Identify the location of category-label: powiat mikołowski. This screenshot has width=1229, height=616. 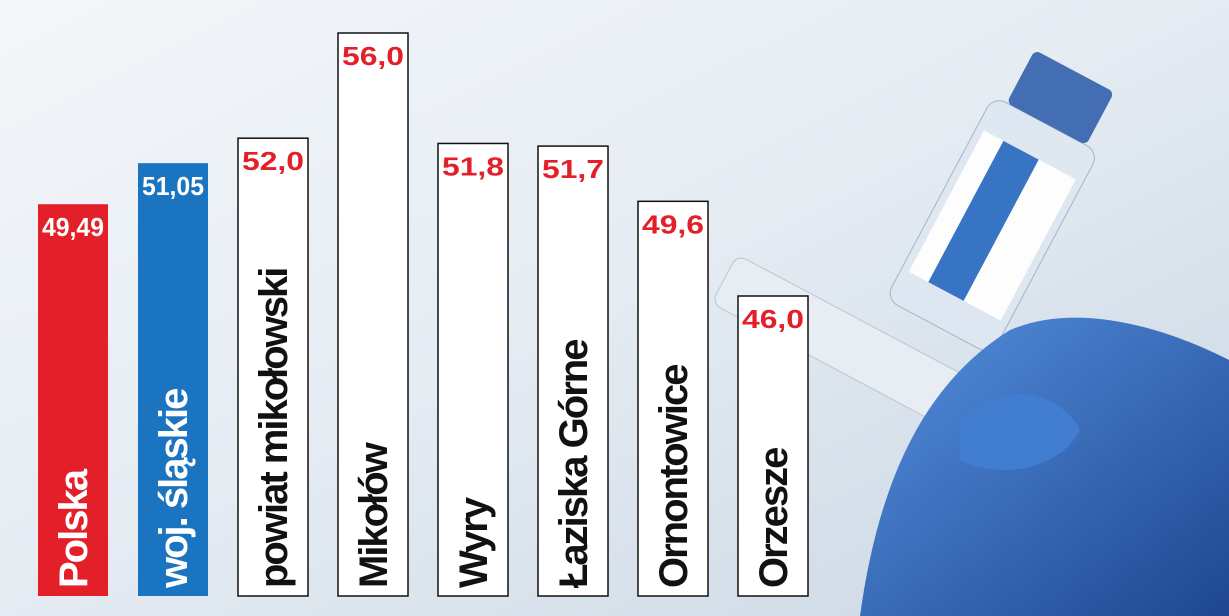
(274, 428).